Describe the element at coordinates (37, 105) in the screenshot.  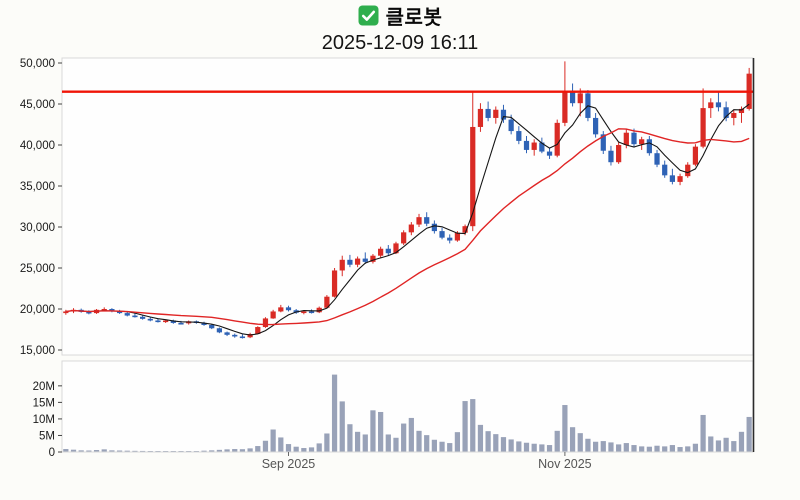
I see `price-tick-label: 45,000` at that location.